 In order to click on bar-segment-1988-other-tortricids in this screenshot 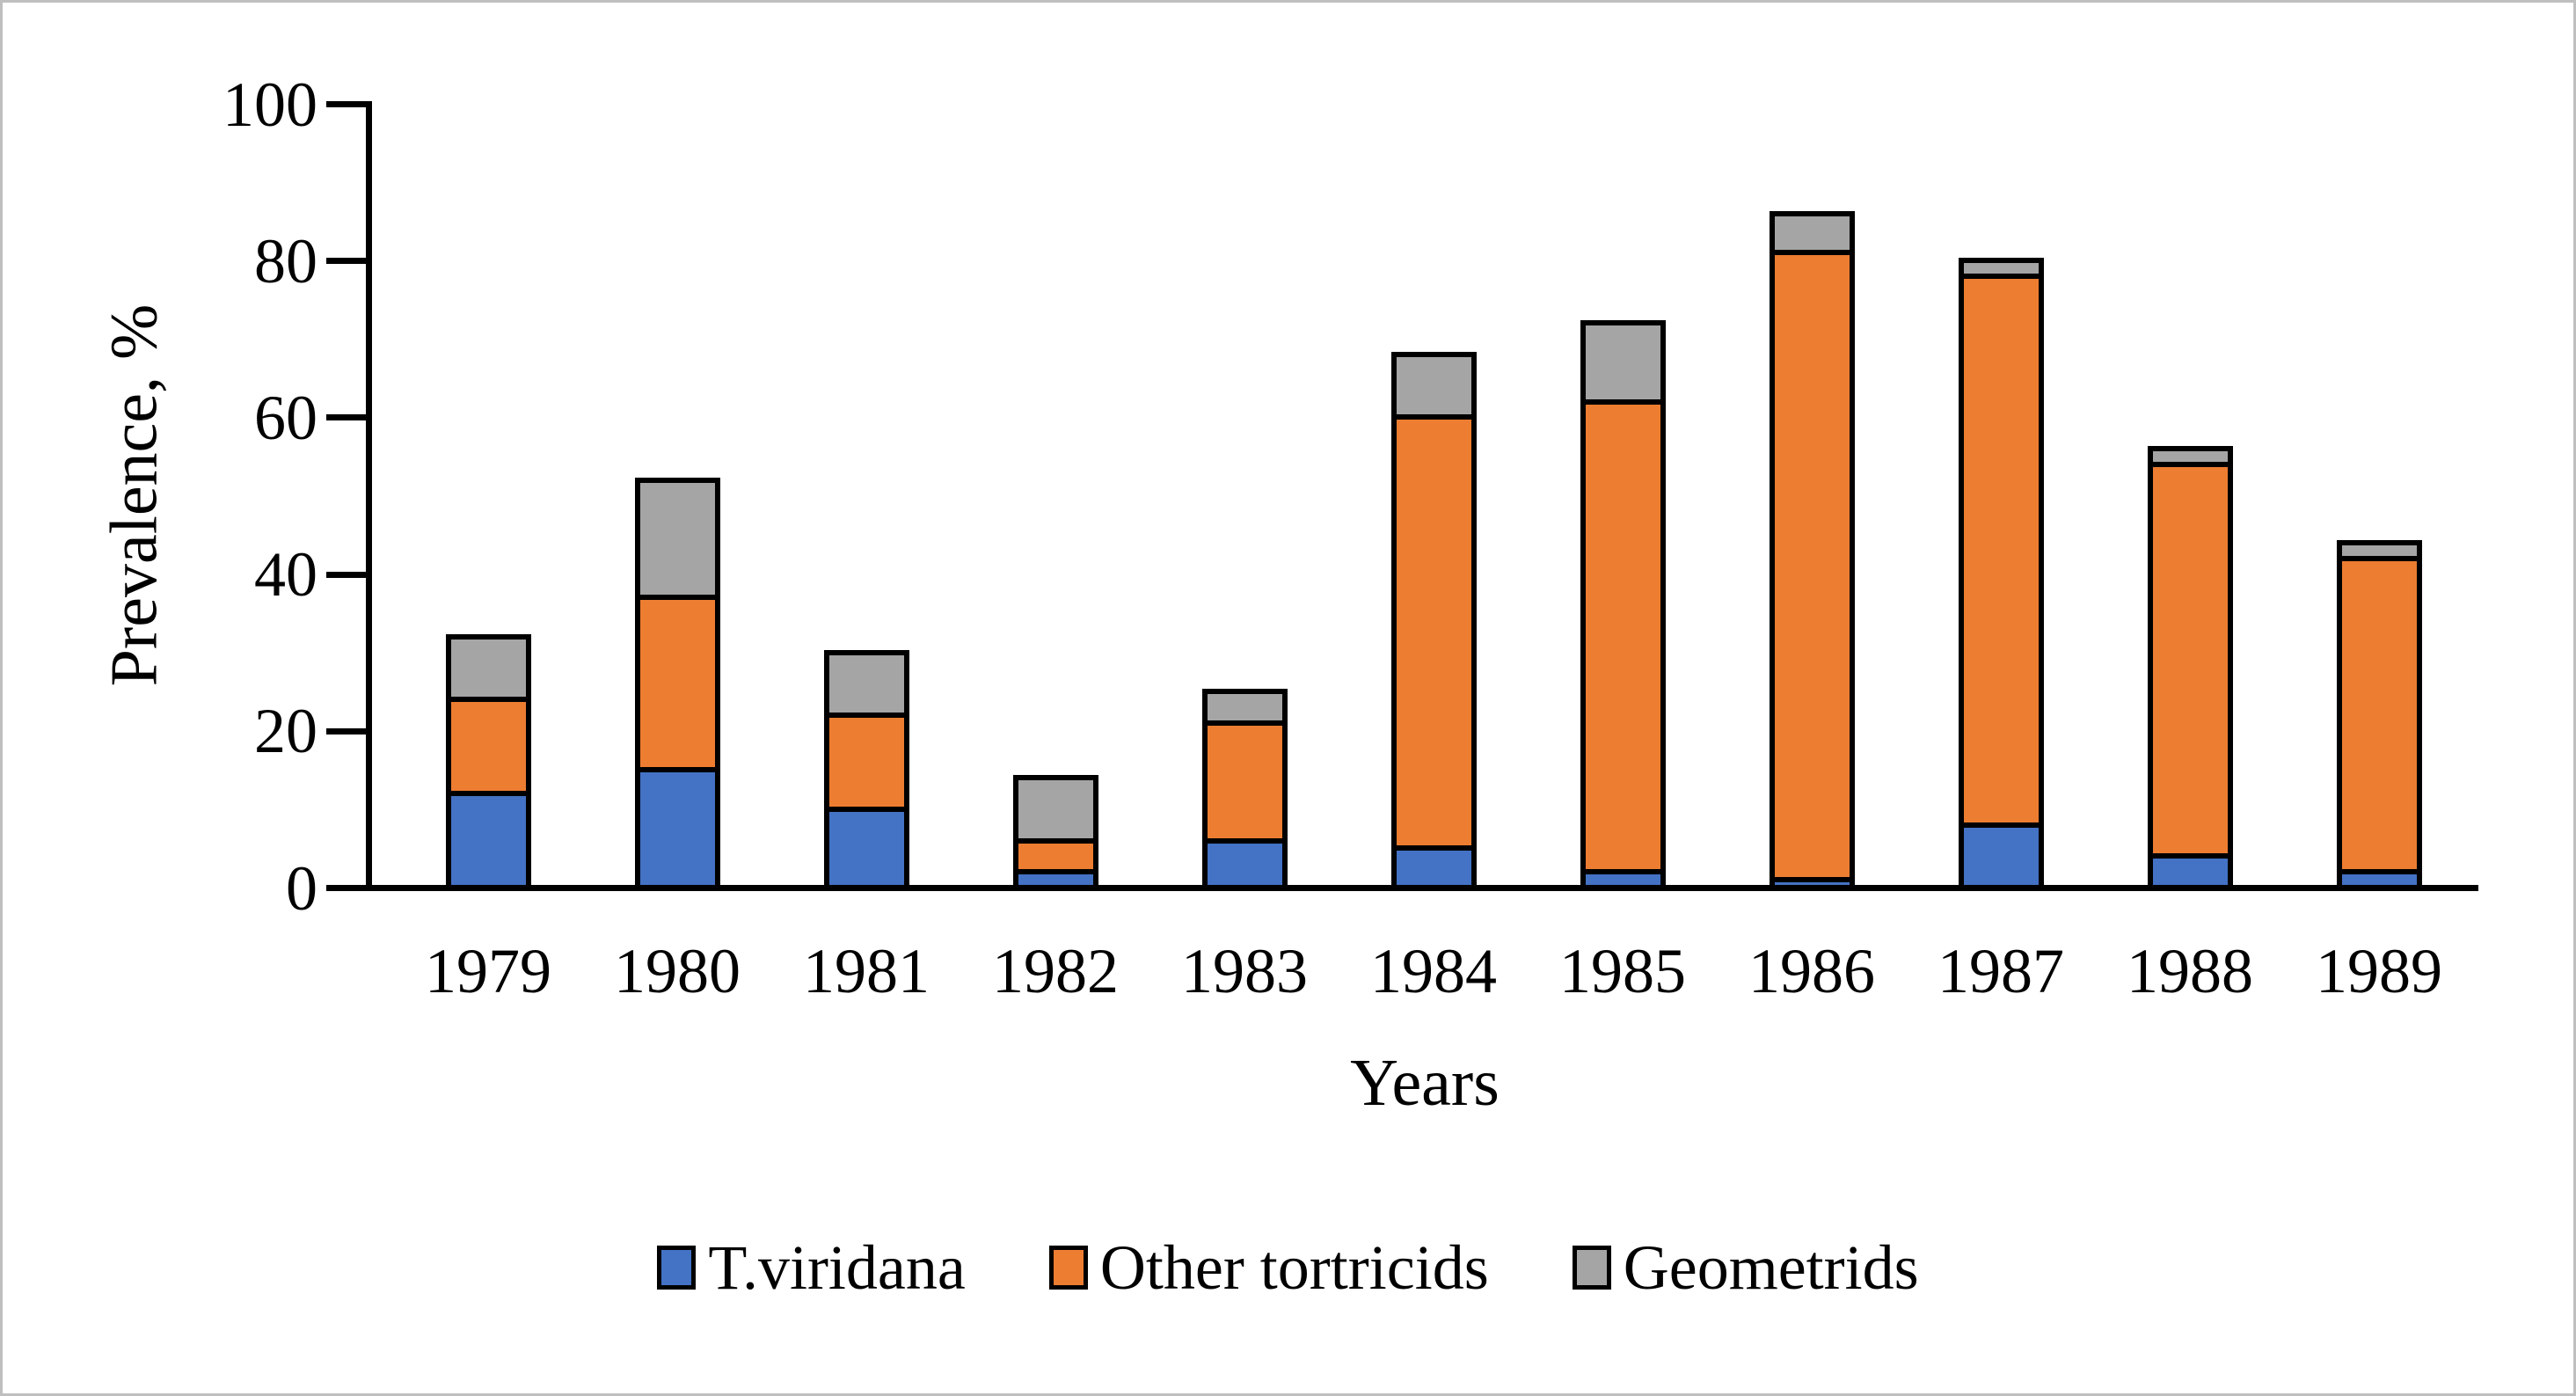, I will do `click(2190, 657)`.